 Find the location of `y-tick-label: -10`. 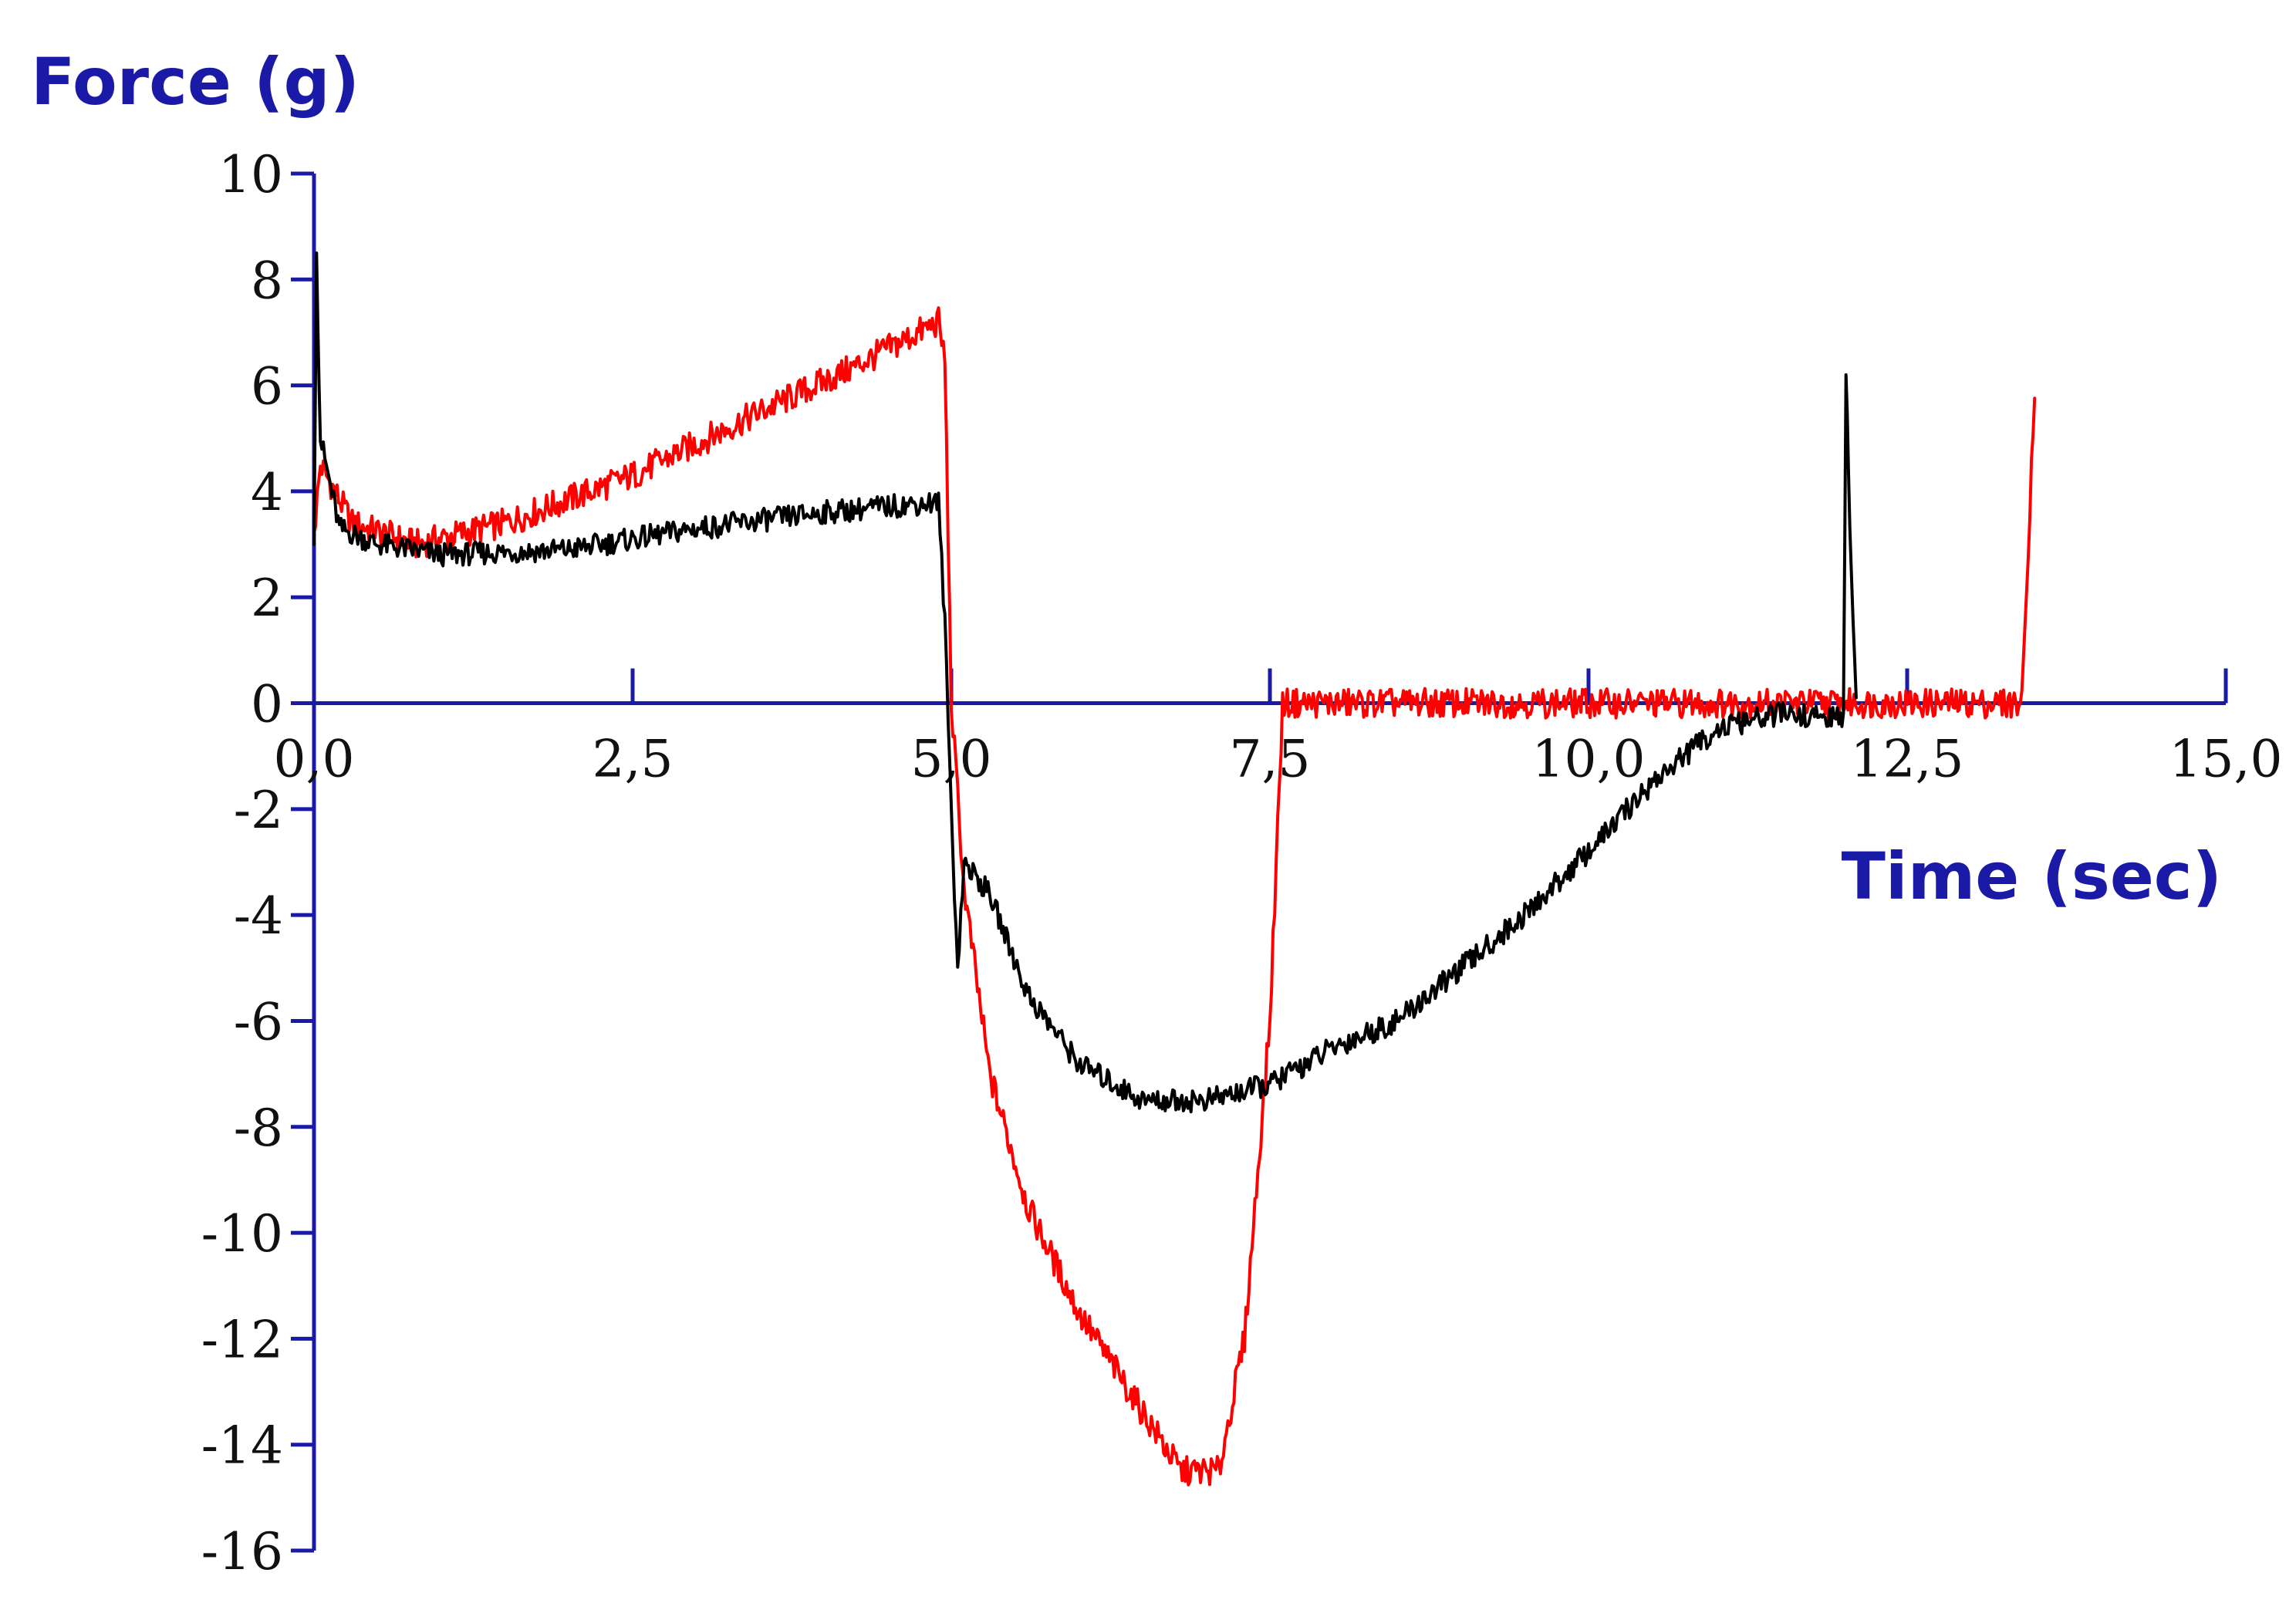

y-tick-label: -10 is located at coordinates (242, 1234).